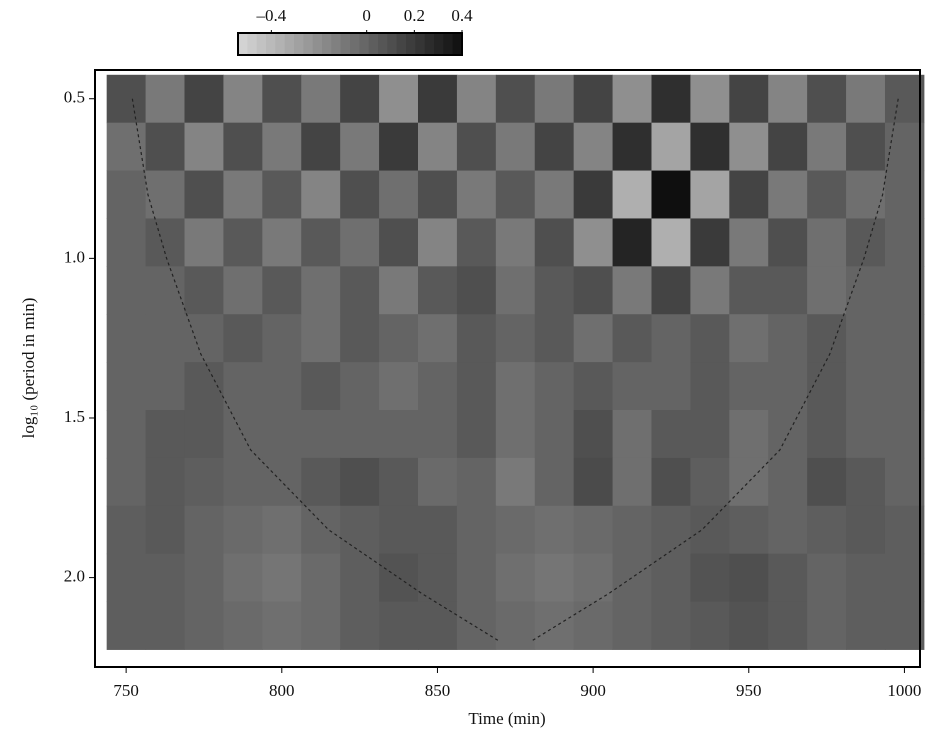 The image size is (928, 737). Describe the element at coordinates (749, 690) in the screenshot. I see `x-tick-label: 950` at that location.